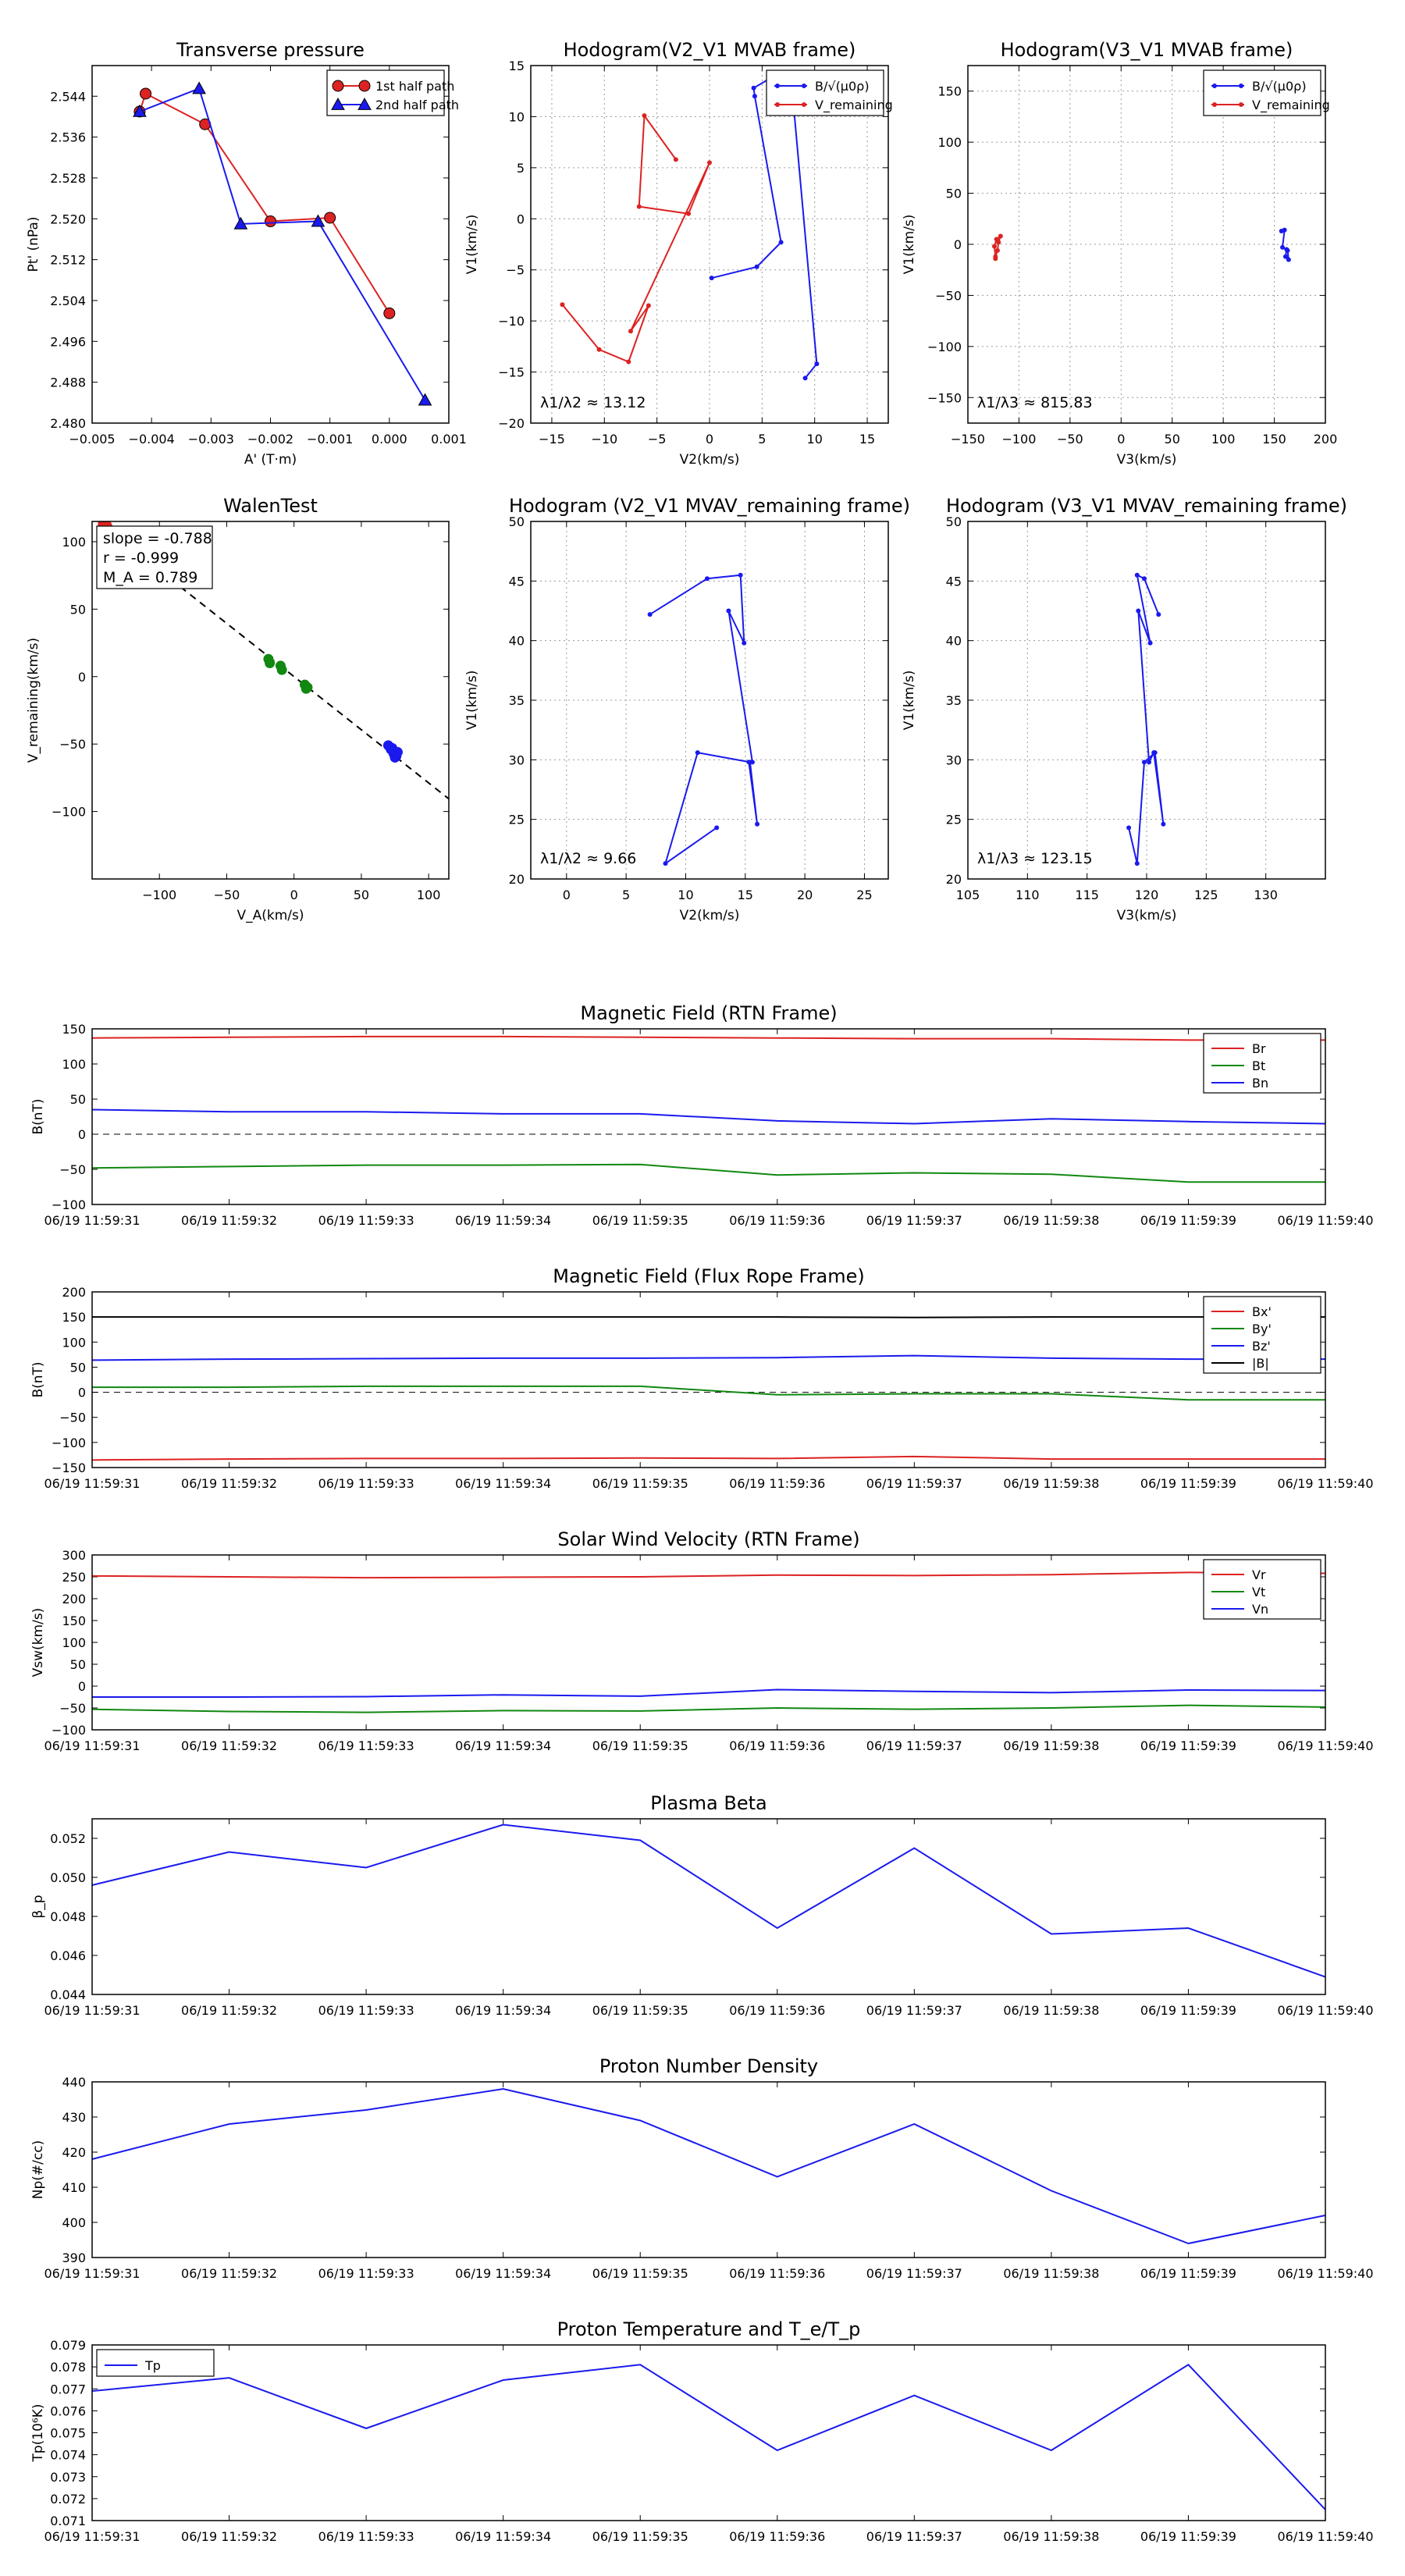 This screenshot has height=2576, width=1405. What do you see at coordinates (685, 895) in the screenshot?
I see `x-tick-label: 10` at bounding box center [685, 895].